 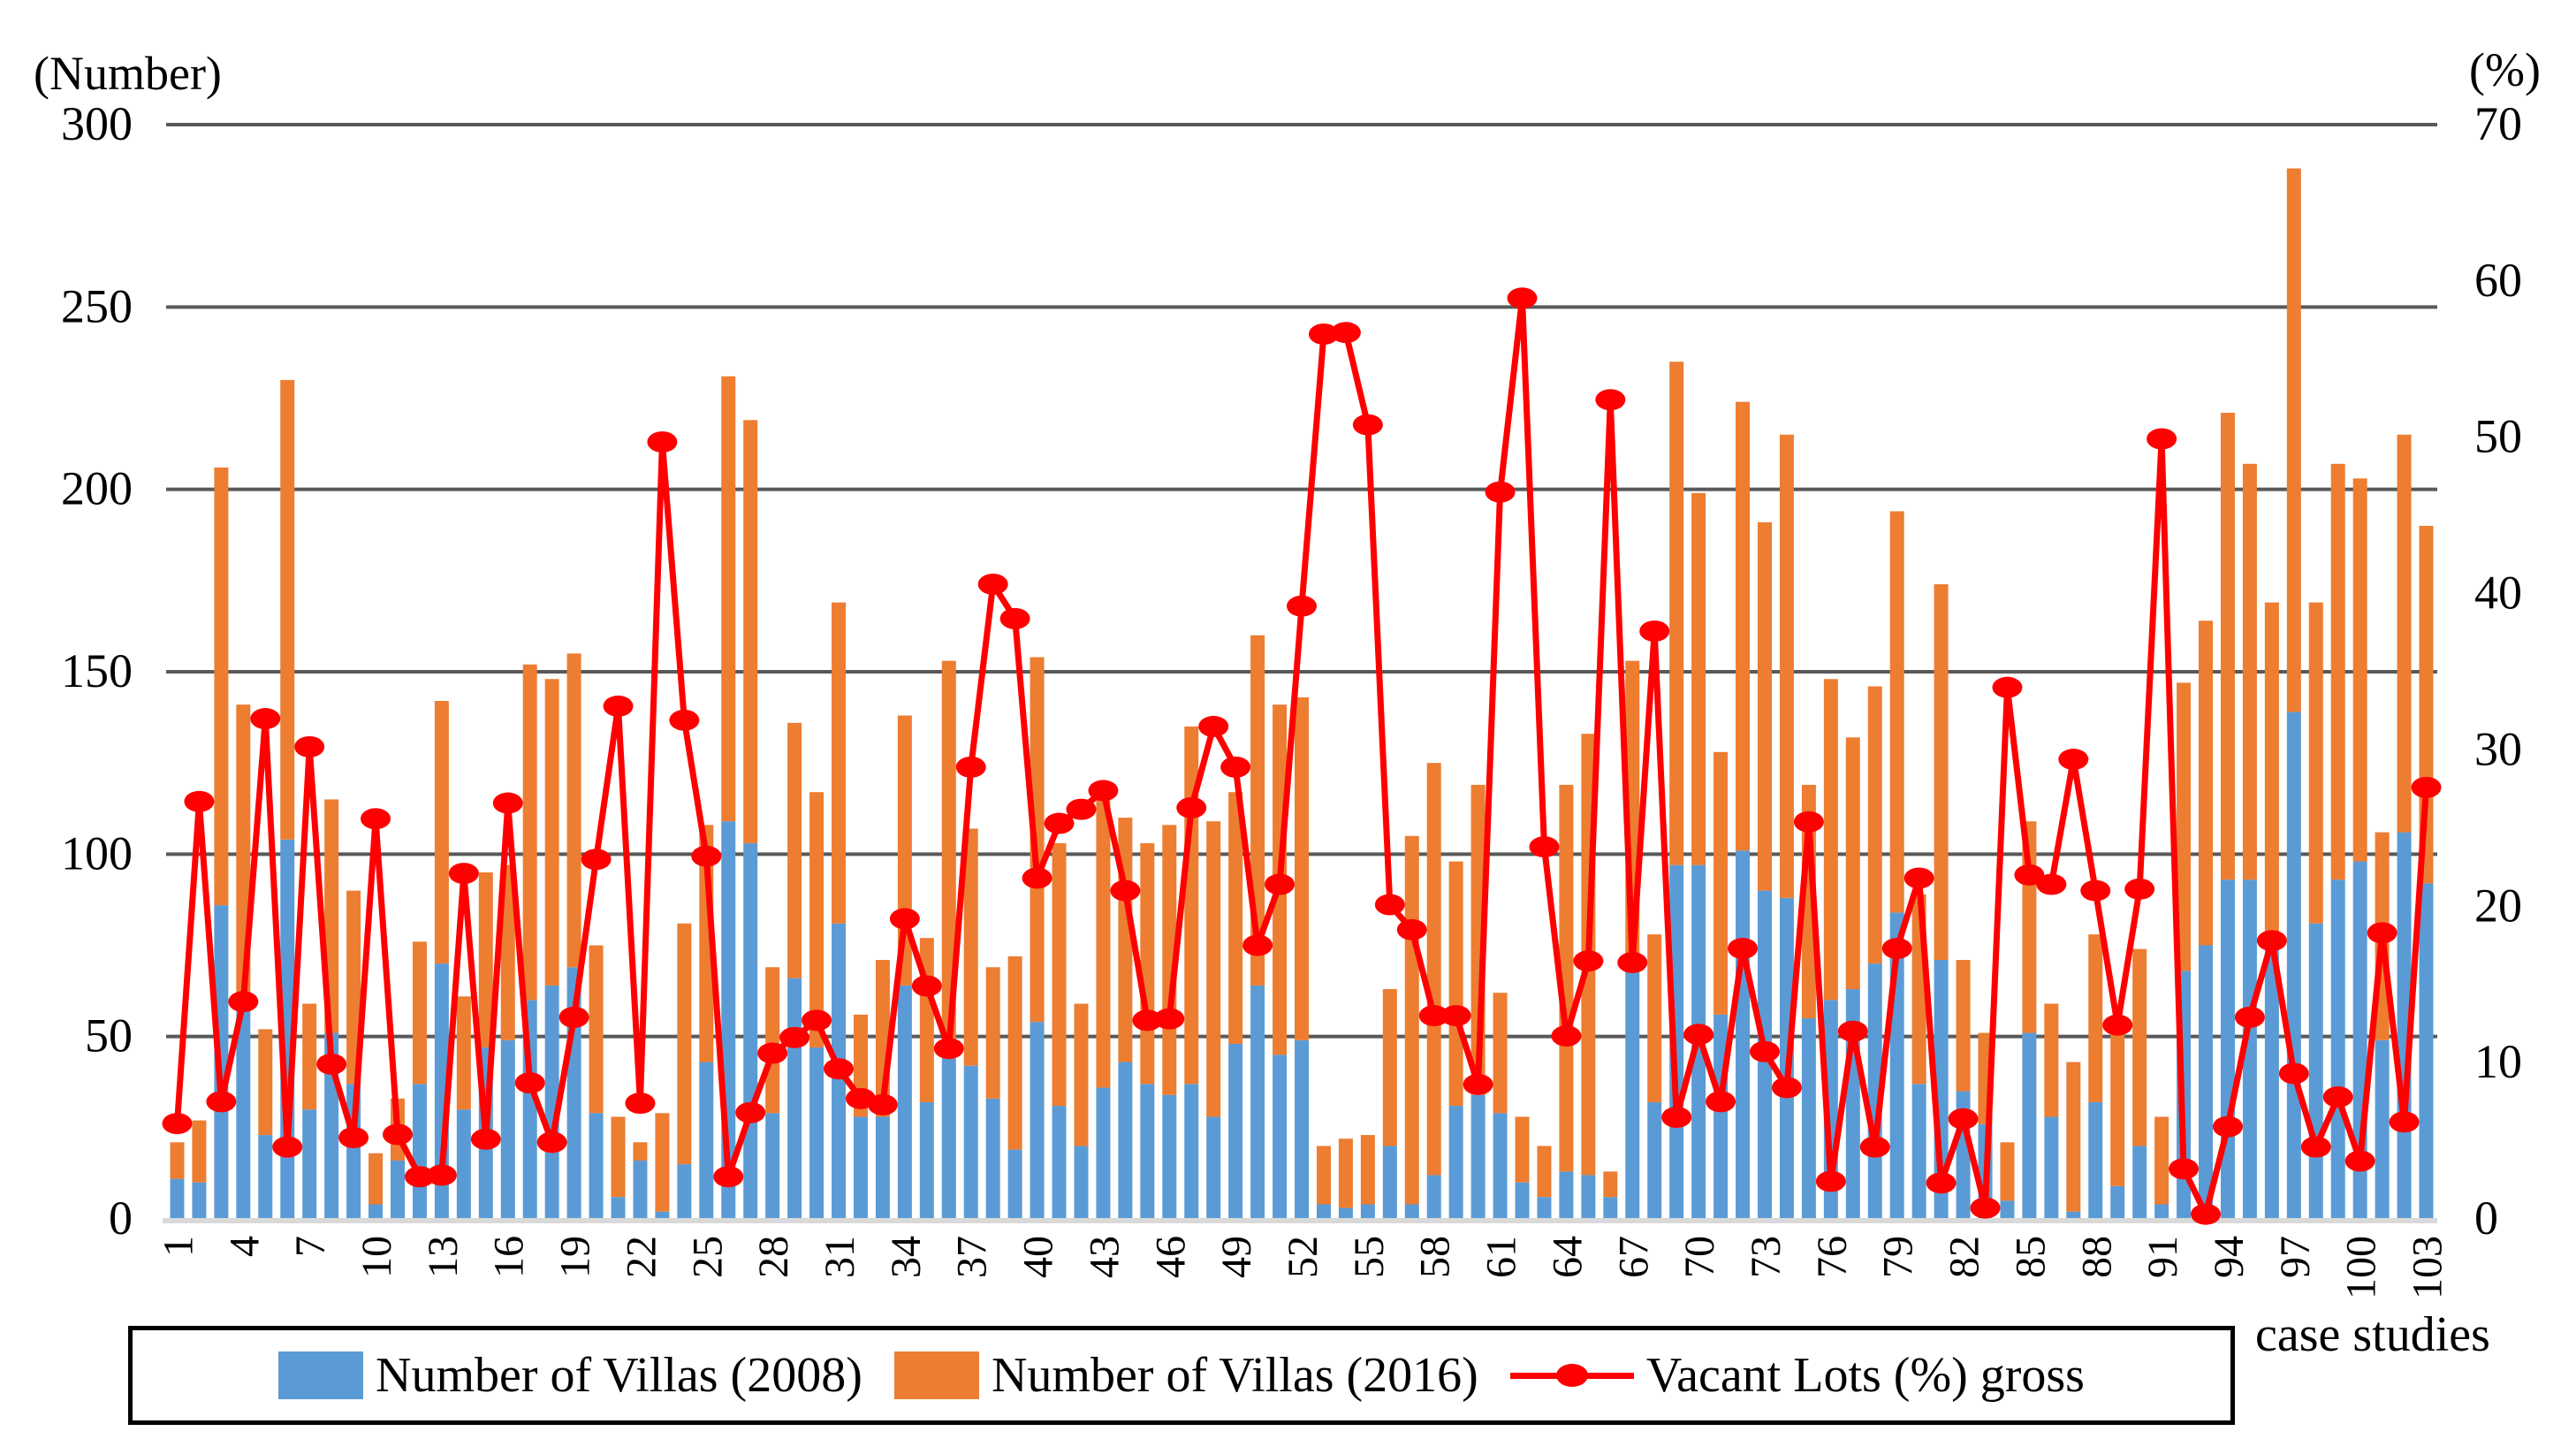 What do you see at coordinates (1964, 1257) in the screenshot?
I see `x-axis-tick-82: 82` at bounding box center [1964, 1257].